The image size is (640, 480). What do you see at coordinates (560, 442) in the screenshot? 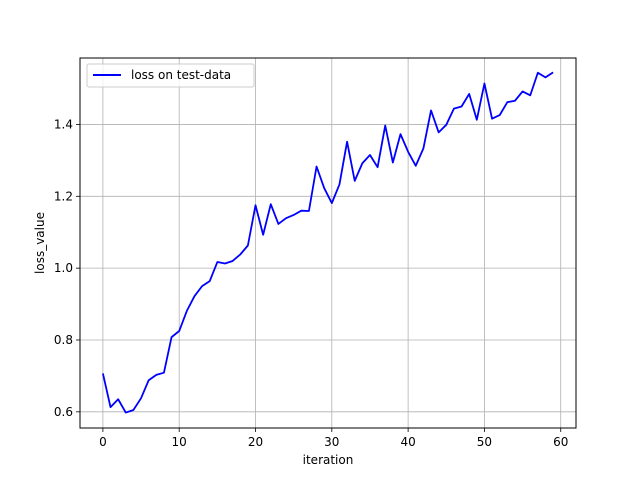
I see `x-tick-label: 60` at bounding box center [560, 442].